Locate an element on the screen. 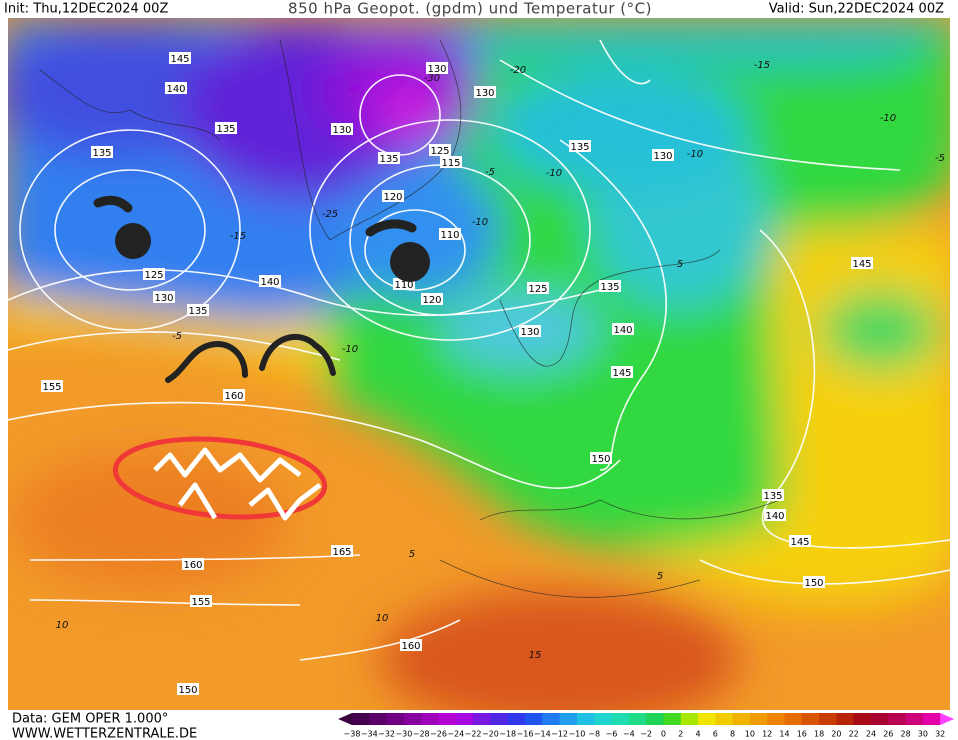 This screenshot has height=740, width=958. colorbar-label: −8 is located at coordinates (594, 734).